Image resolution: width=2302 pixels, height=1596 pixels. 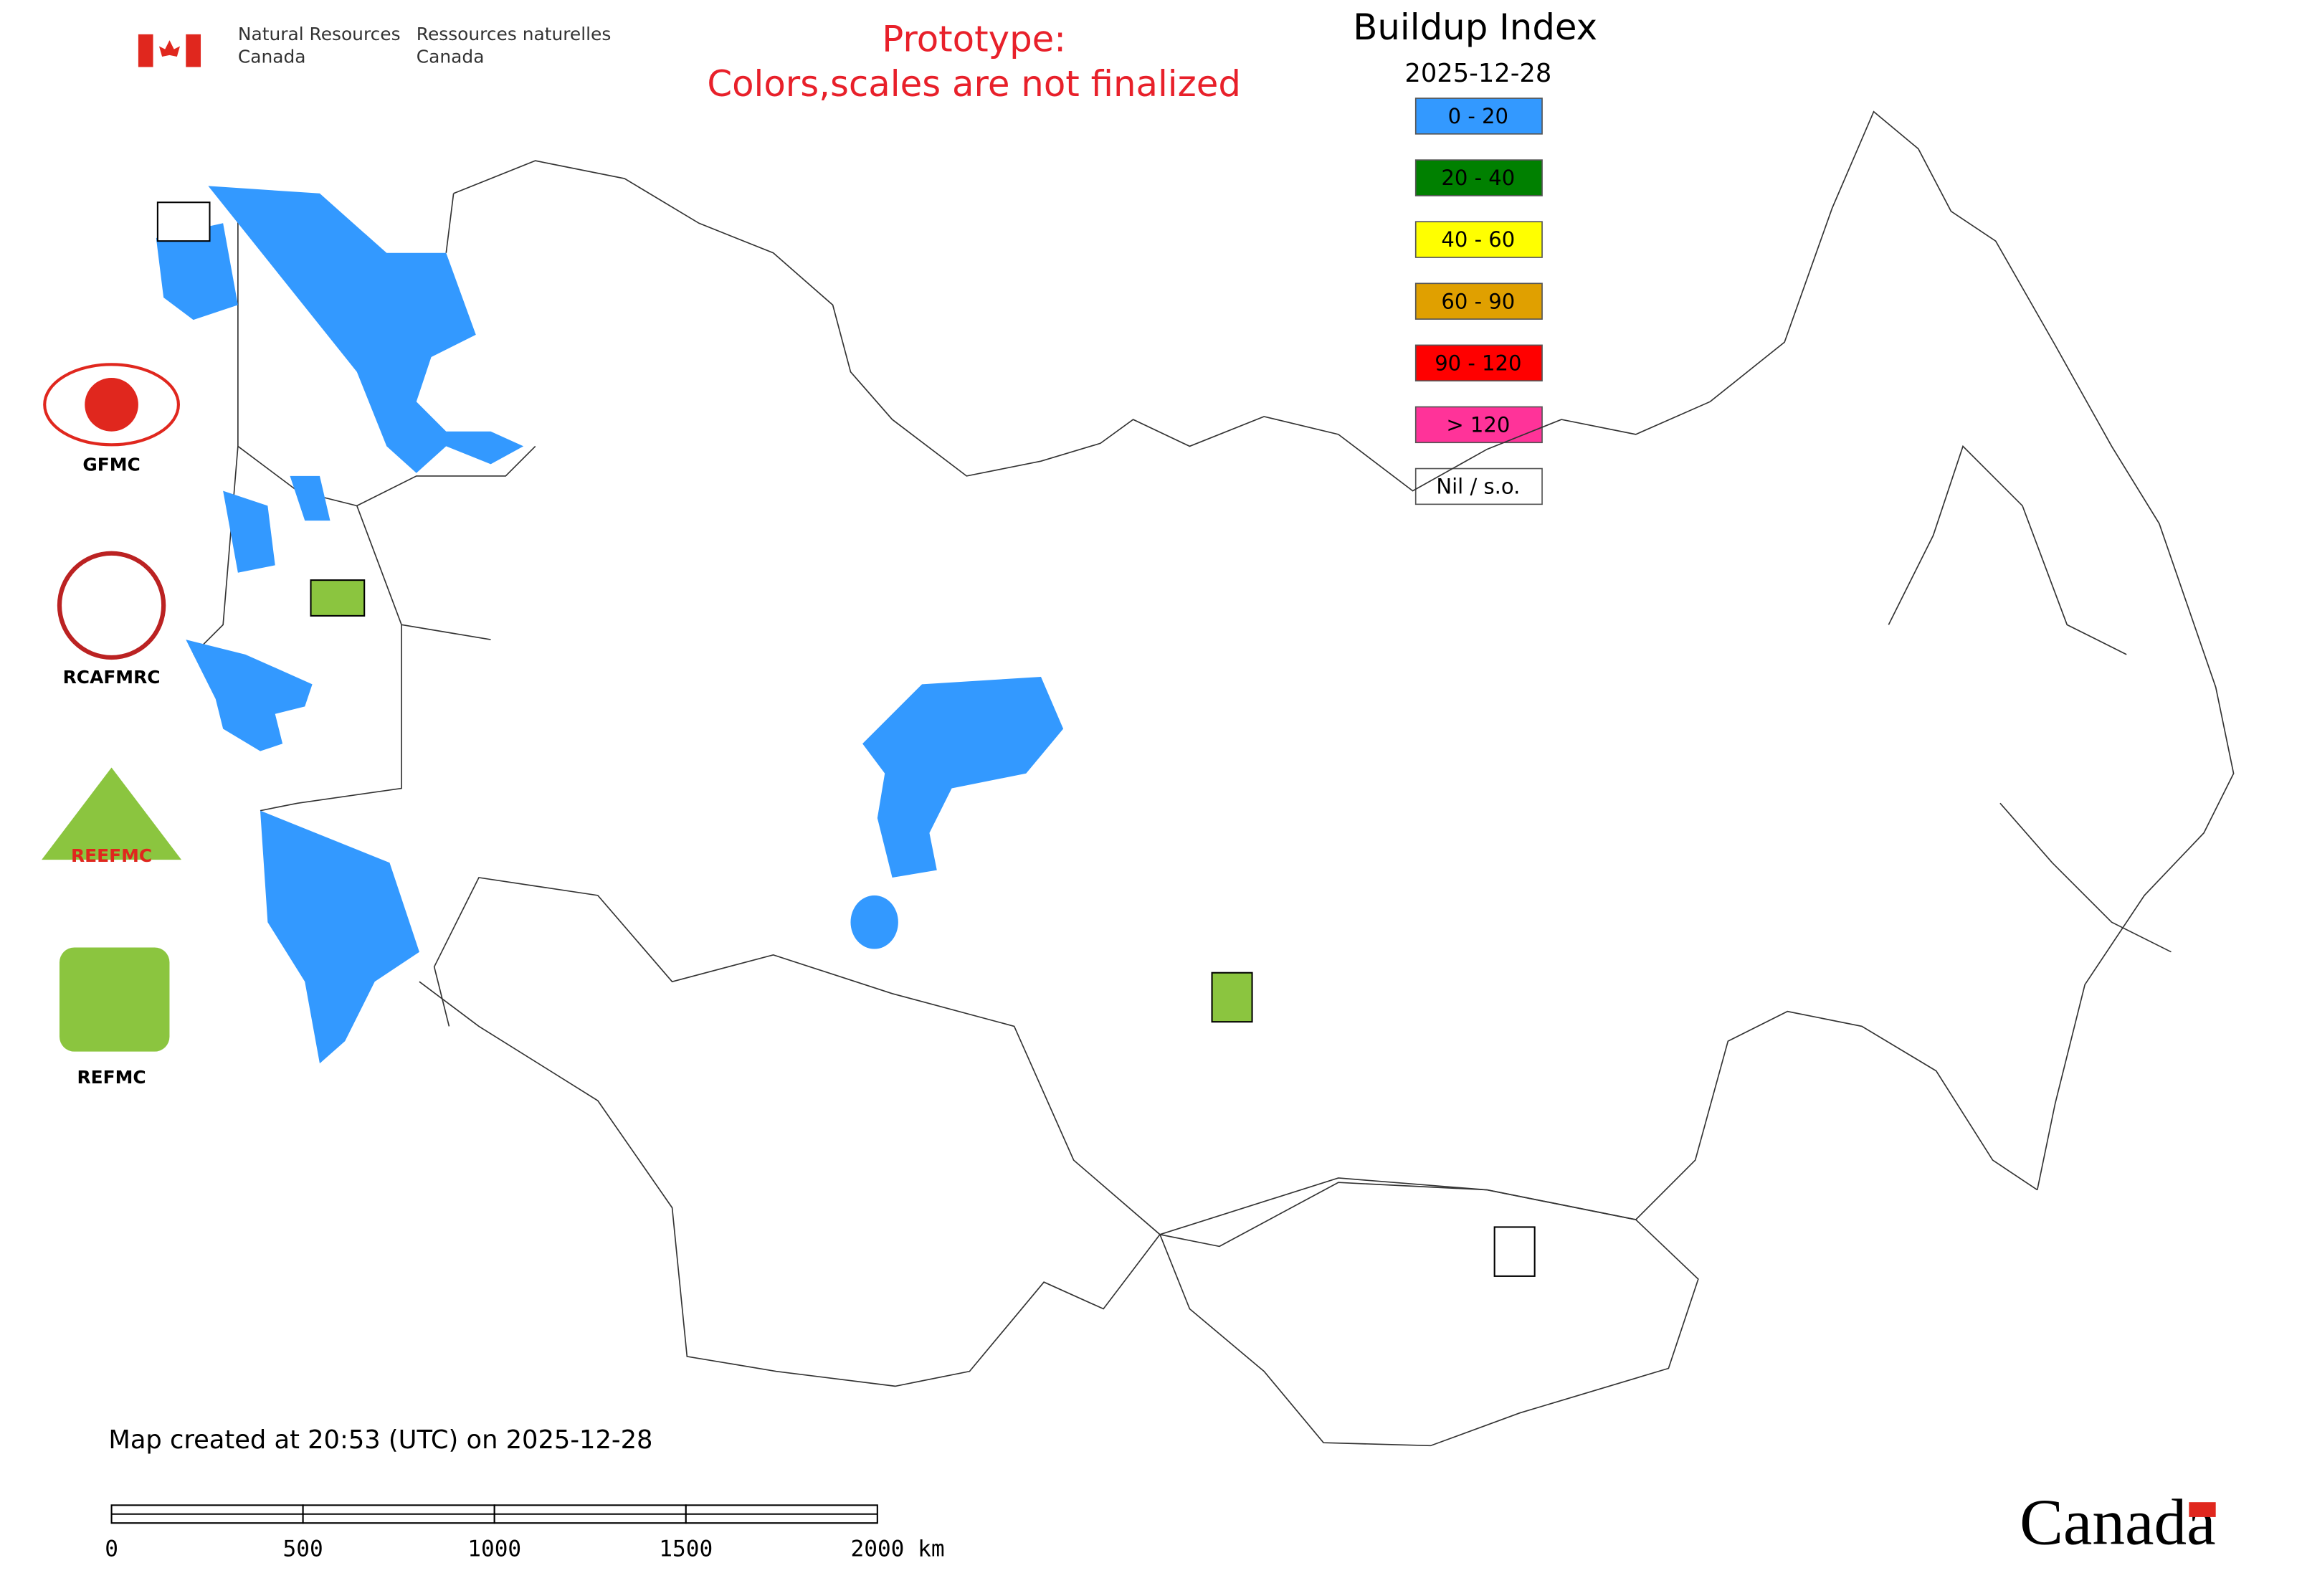 What do you see at coordinates (380, 1440) in the screenshot?
I see `creation-note: Map created at 20:53 (UTC) on 2025-12-28` at bounding box center [380, 1440].